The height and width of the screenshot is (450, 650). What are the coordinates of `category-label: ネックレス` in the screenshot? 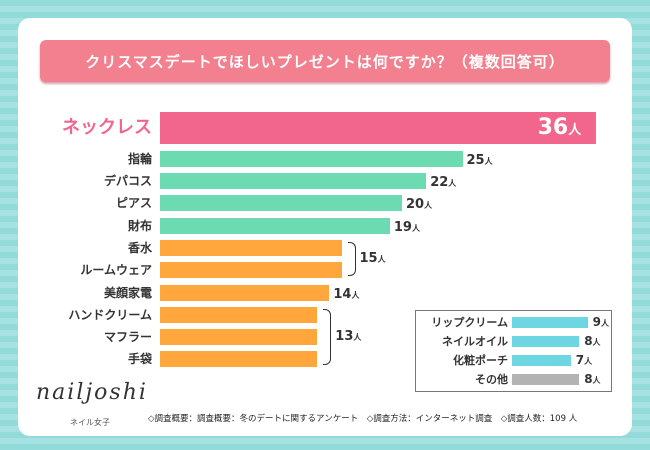 It's located at (107, 127).